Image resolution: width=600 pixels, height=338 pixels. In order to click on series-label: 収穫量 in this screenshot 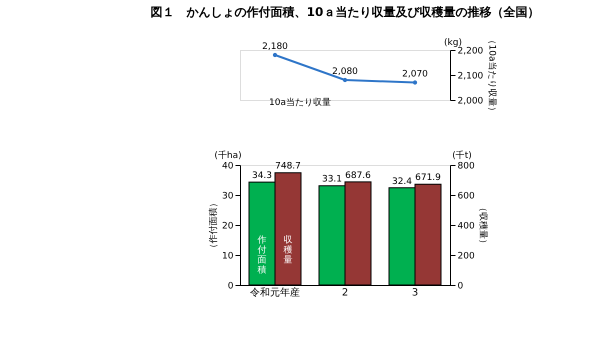, I will do `click(288, 250)`.